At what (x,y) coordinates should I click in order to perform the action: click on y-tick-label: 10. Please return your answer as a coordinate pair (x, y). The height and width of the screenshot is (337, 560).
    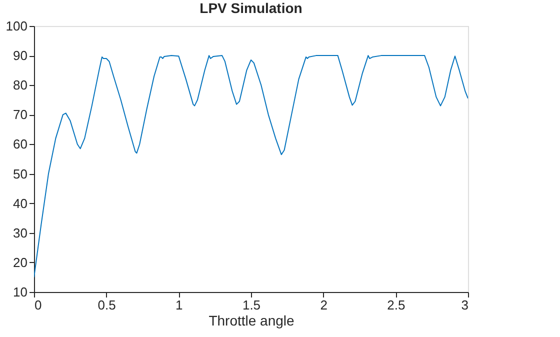
    Looking at the image, I should click on (20, 292).